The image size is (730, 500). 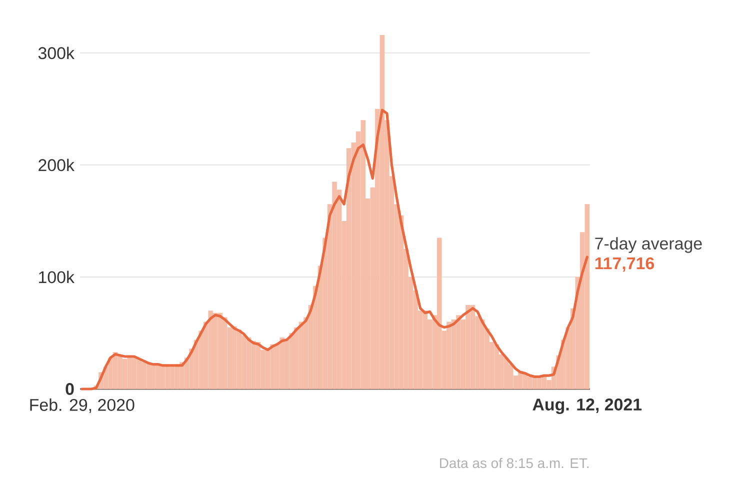 What do you see at coordinates (82, 405) in the screenshot?
I see `x-tick-label: Feb. 29, 2020` at bounding box center [82, 405].